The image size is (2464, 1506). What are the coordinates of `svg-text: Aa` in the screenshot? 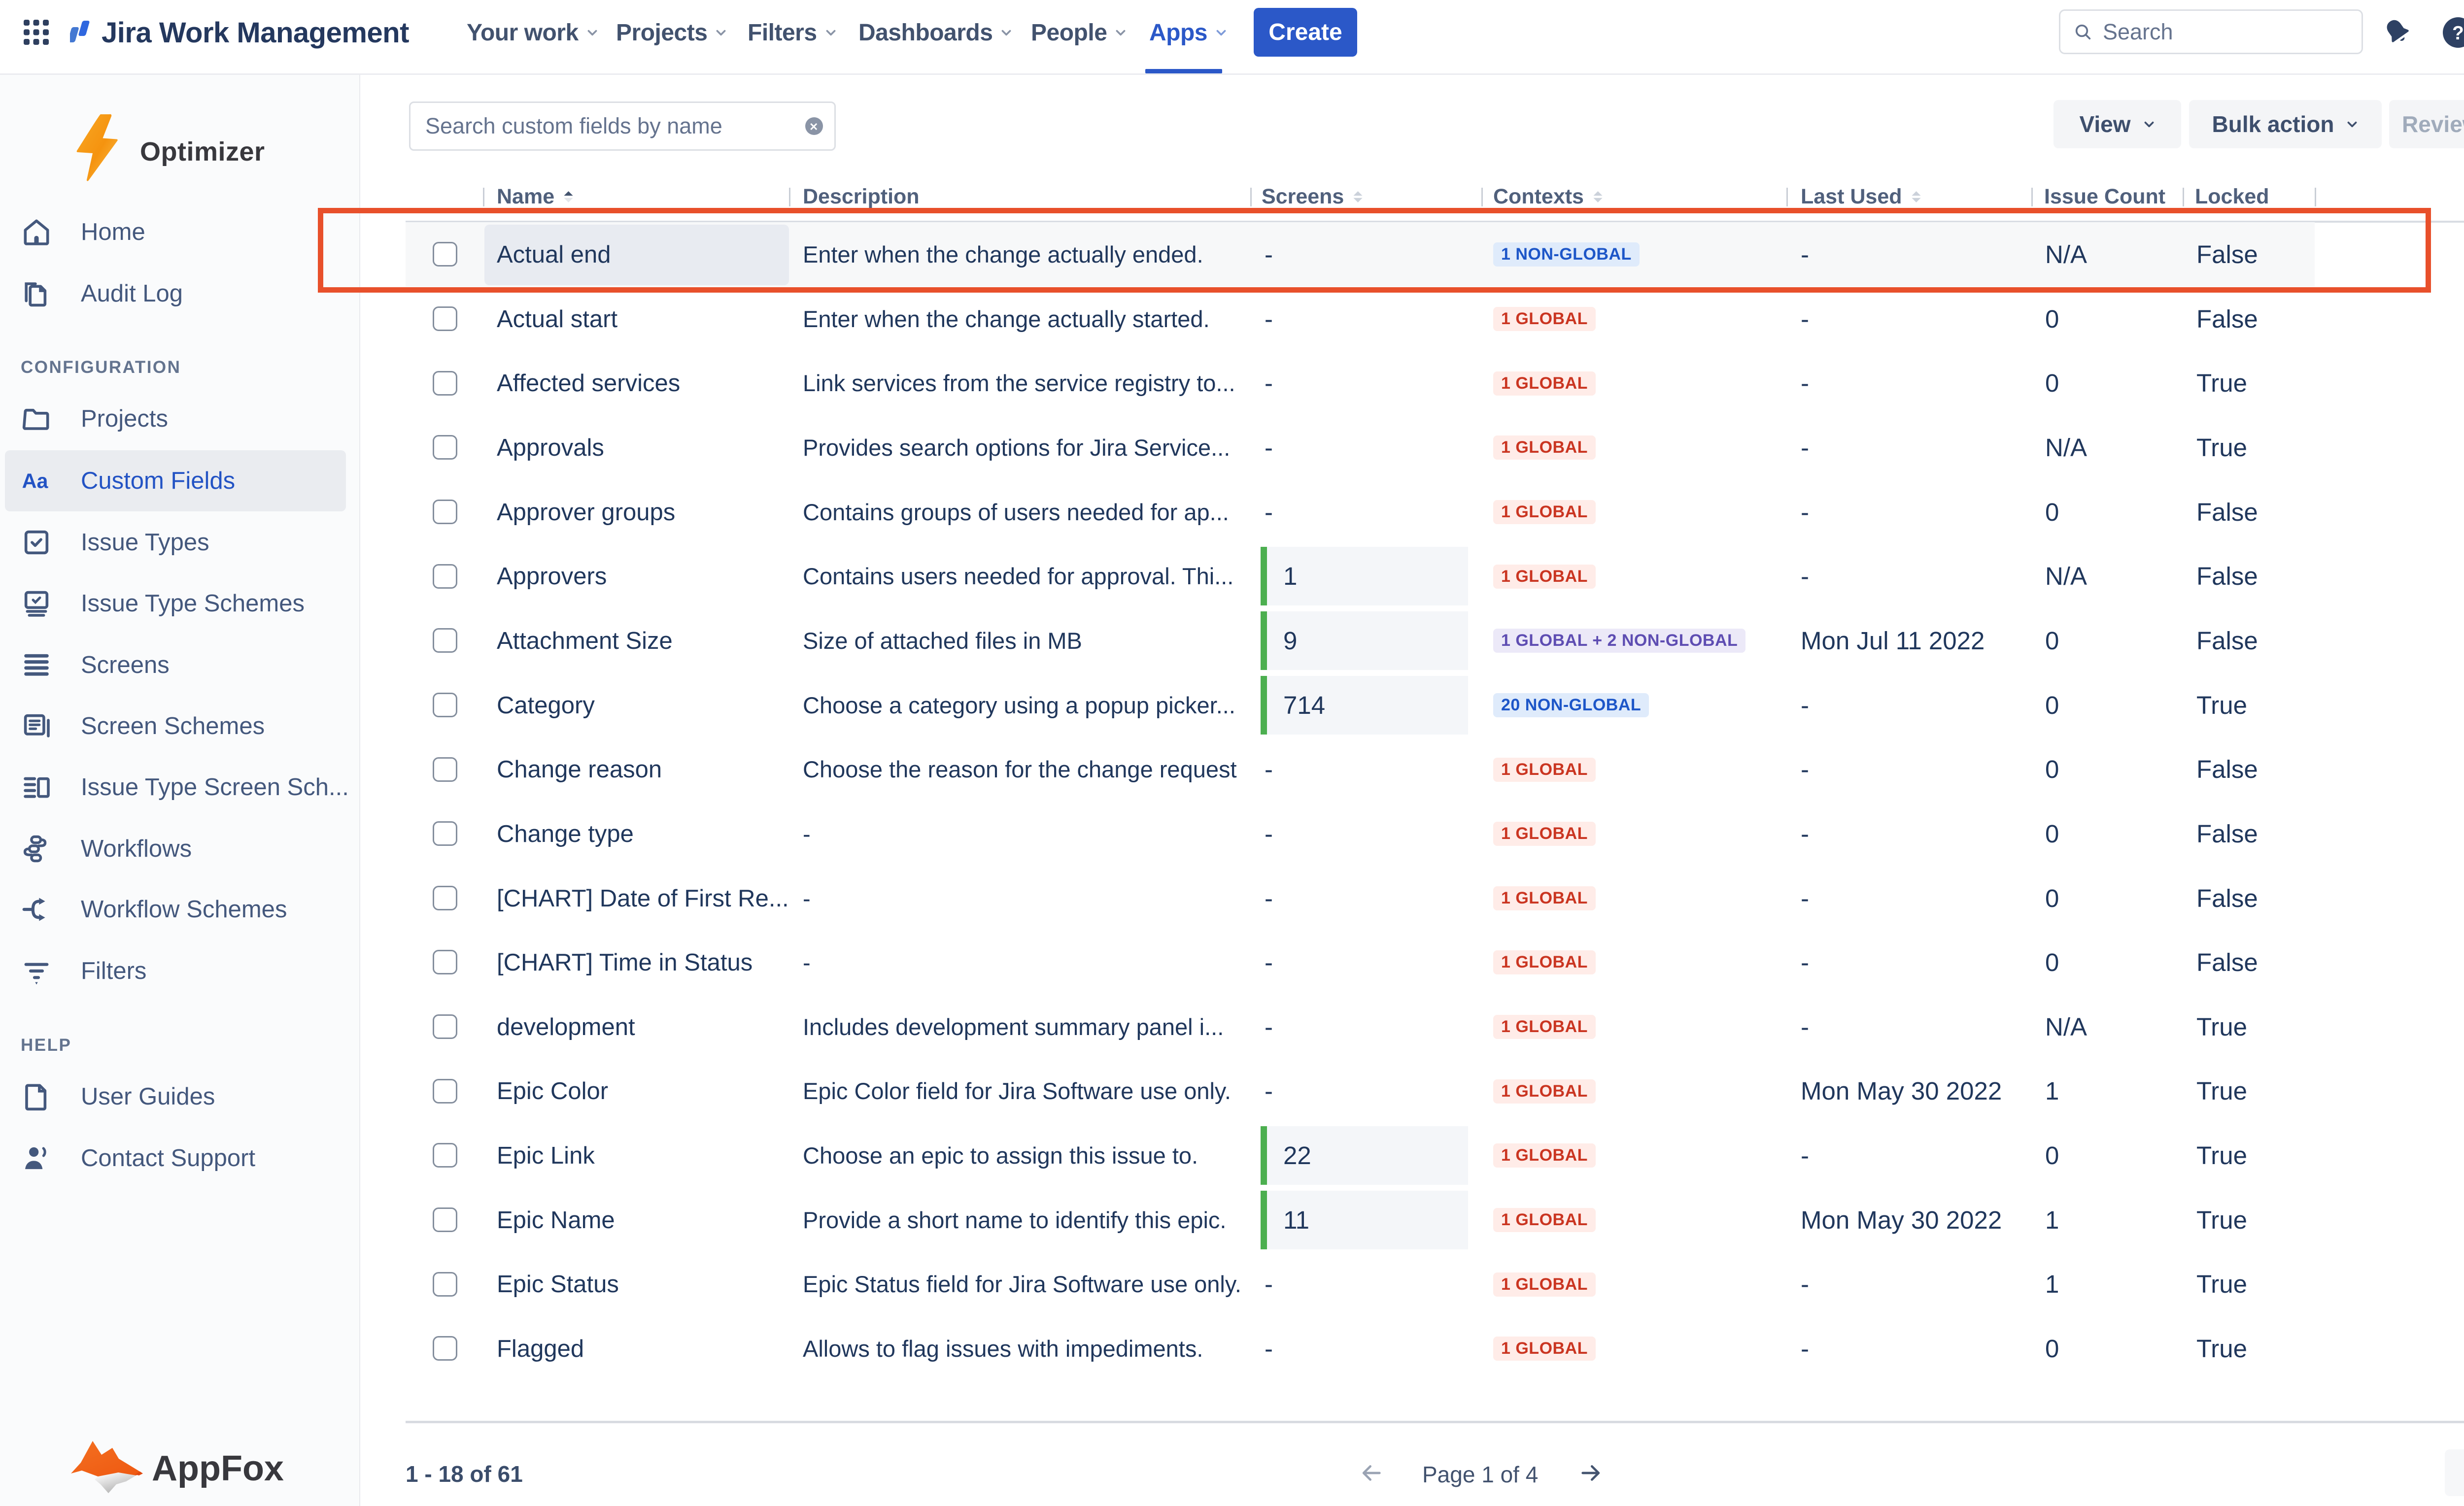 It's located at (35, 481).